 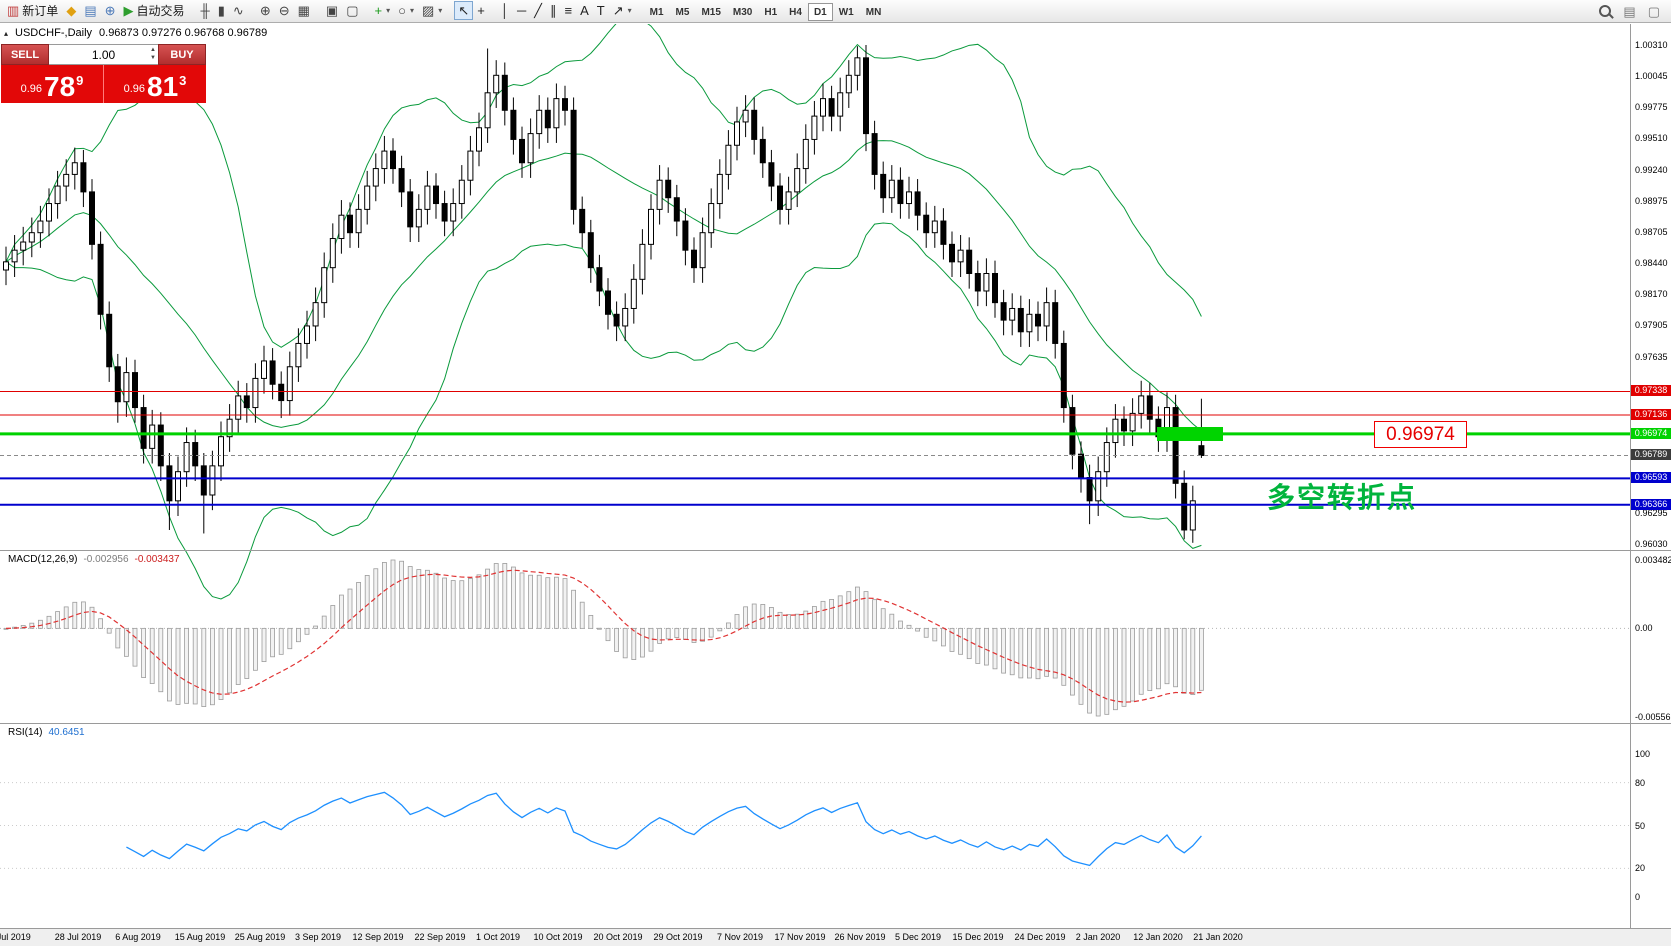 I want to click on highlight-rectangle, so click(x=1190, y=434).